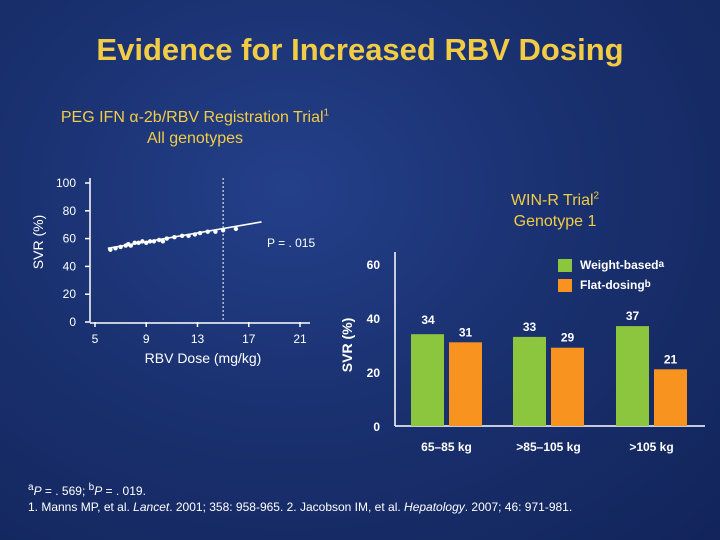  I want to click on bar-y-tick-label: 40, so click(374, 319).